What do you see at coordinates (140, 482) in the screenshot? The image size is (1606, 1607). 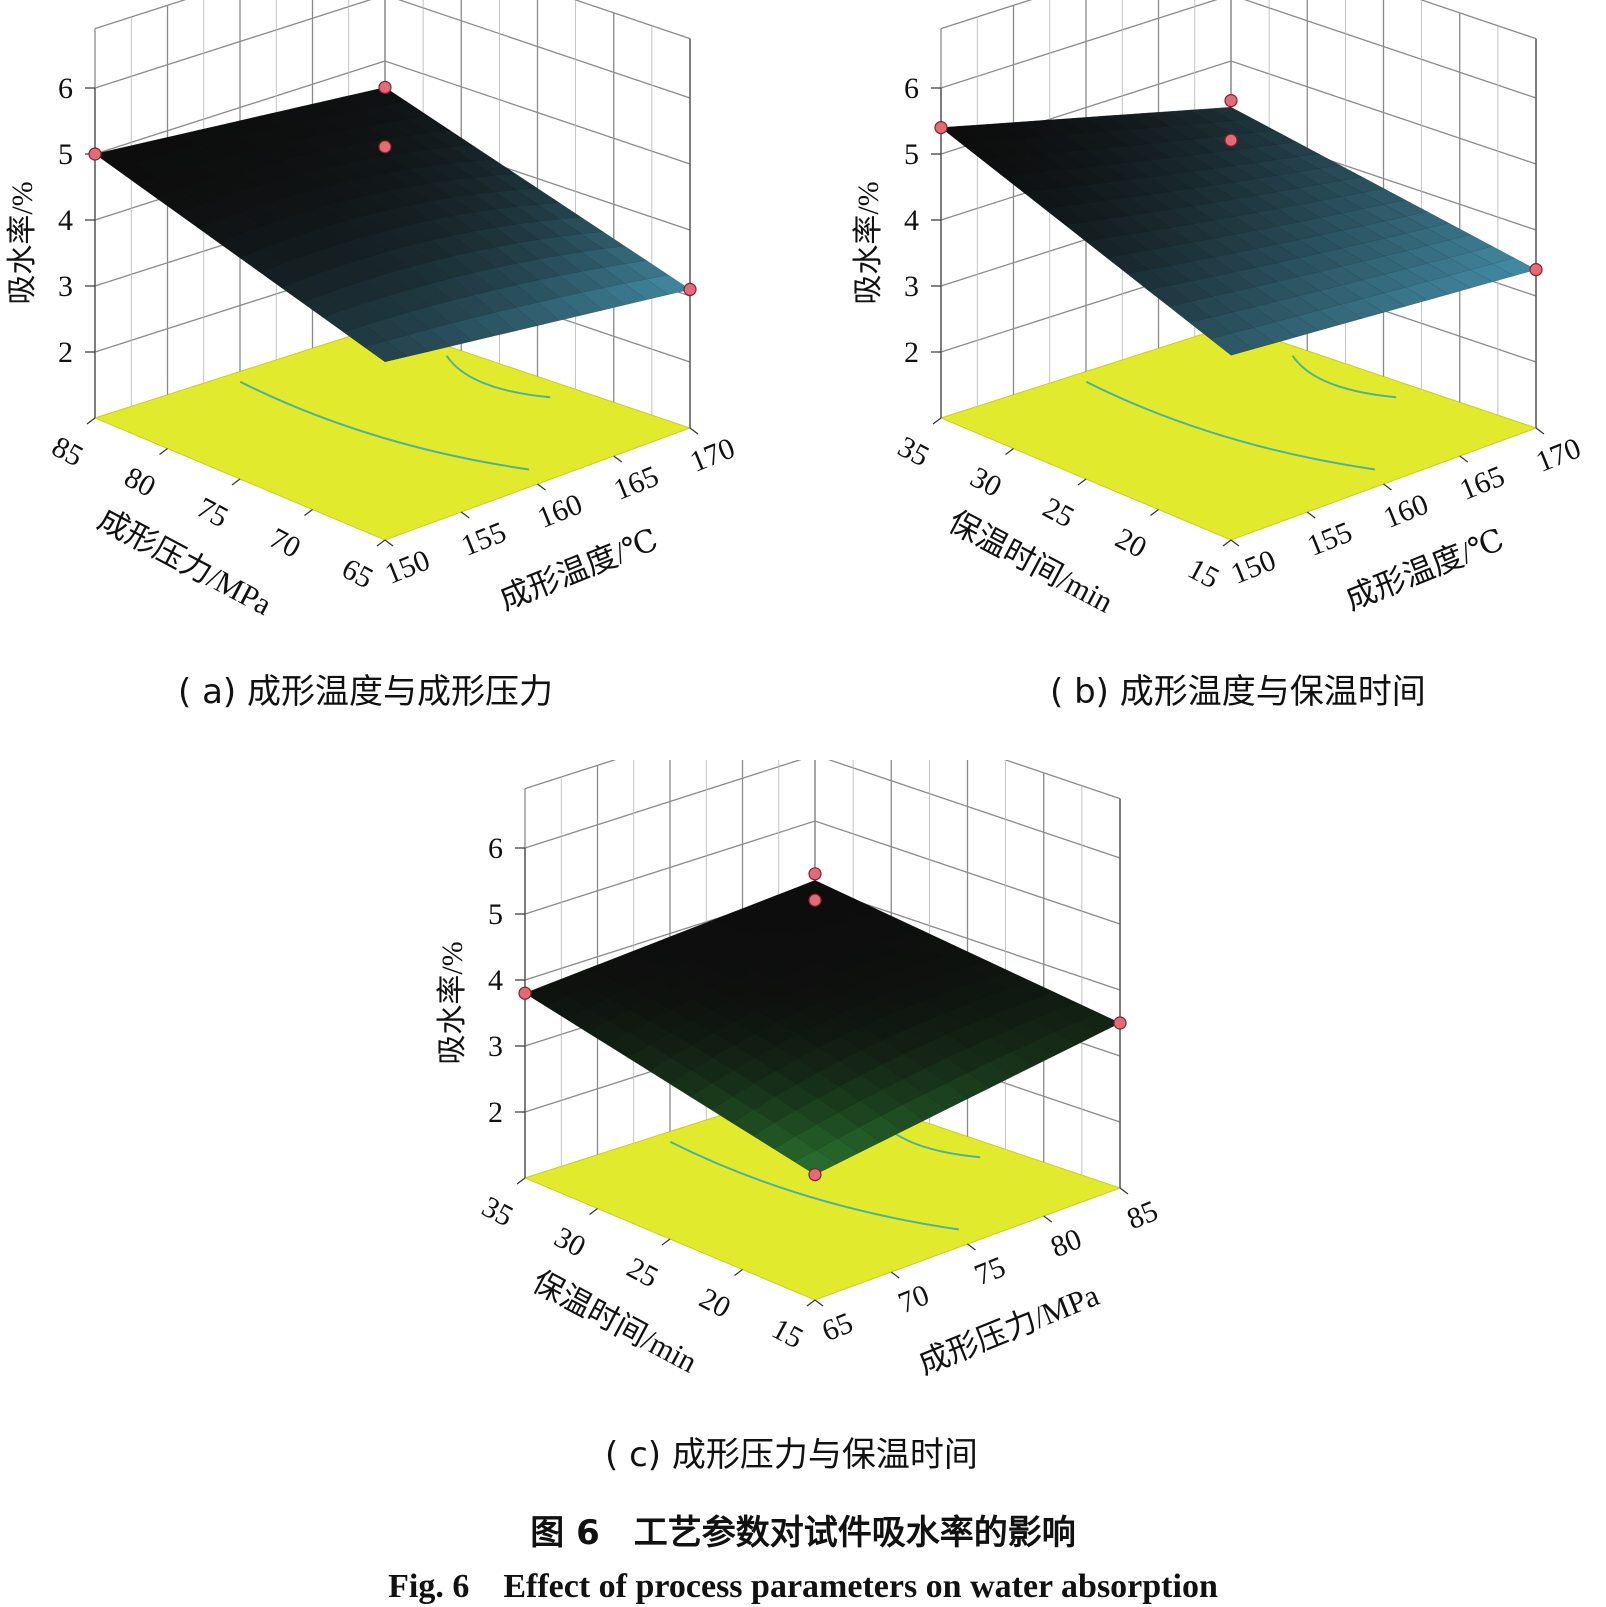 I see `left-axis-tick-label: 80` at bounding box center [140, 482].